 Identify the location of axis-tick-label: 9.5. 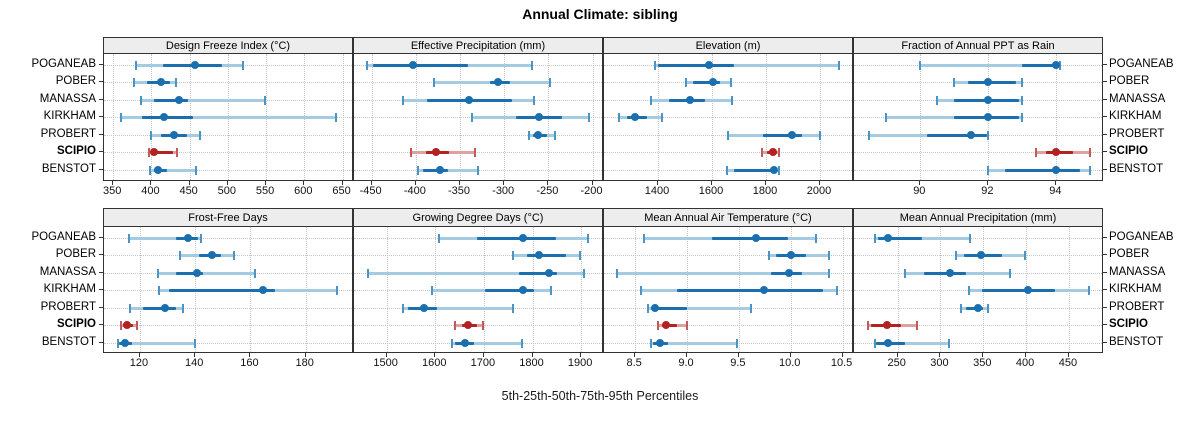
(738, 363).